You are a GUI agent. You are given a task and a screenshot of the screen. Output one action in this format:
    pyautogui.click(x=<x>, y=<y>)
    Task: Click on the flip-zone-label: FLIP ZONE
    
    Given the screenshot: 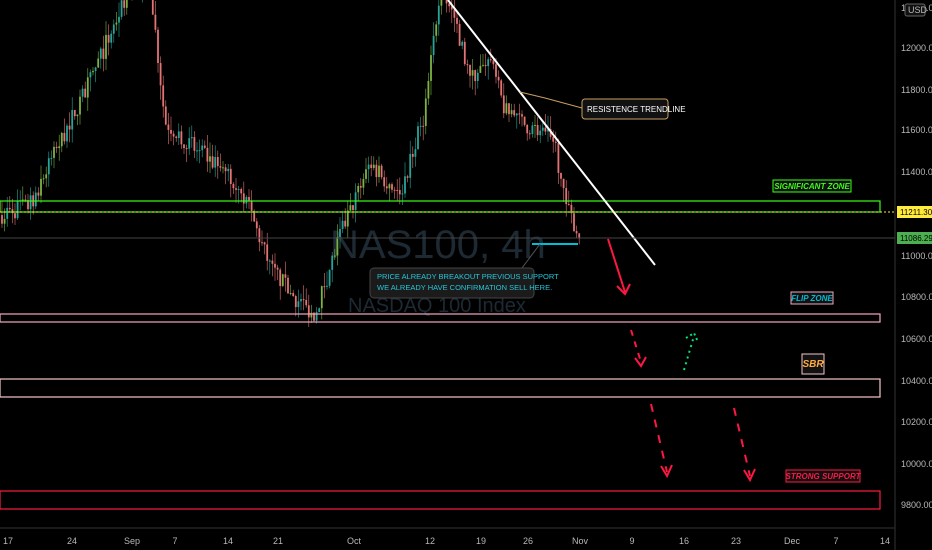 What is the action you would take?
    pyautogui.click(x=812, y=298)
    